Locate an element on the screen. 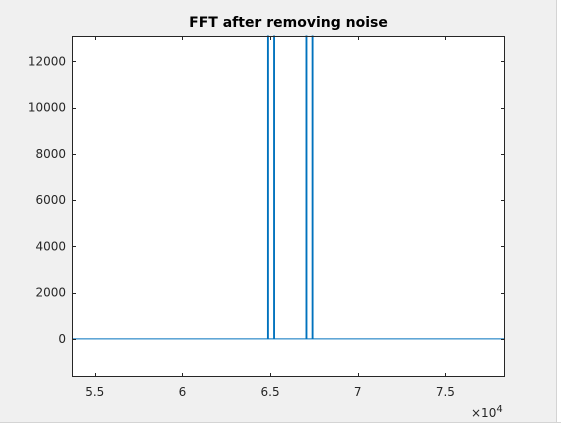 The image size is (561, 428). y-tick-label: 8000 is located at coordinates (50, 154).